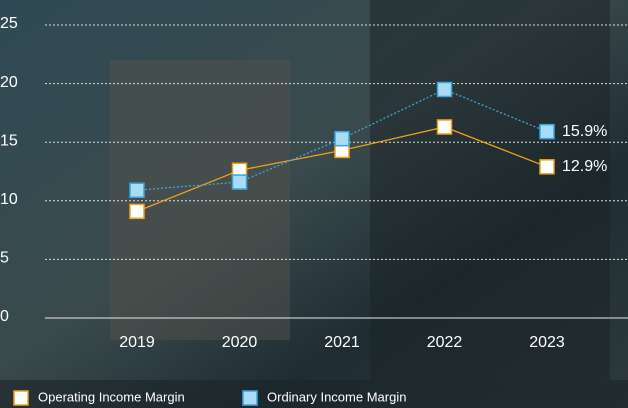 This screenshot has height=408, width=628. I want to click on x-tick-label: 2023, so click(547, 342).